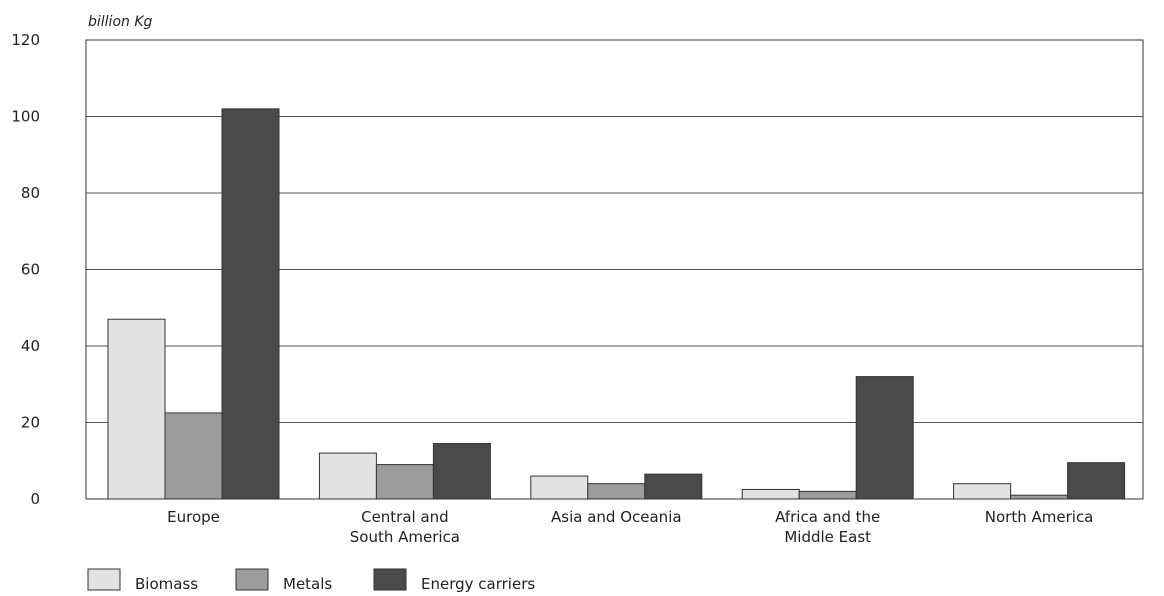 The height and width of the screenshot is (596, 1164). I want to click on legend-label-biomass: Biomass, so click(166, 584).